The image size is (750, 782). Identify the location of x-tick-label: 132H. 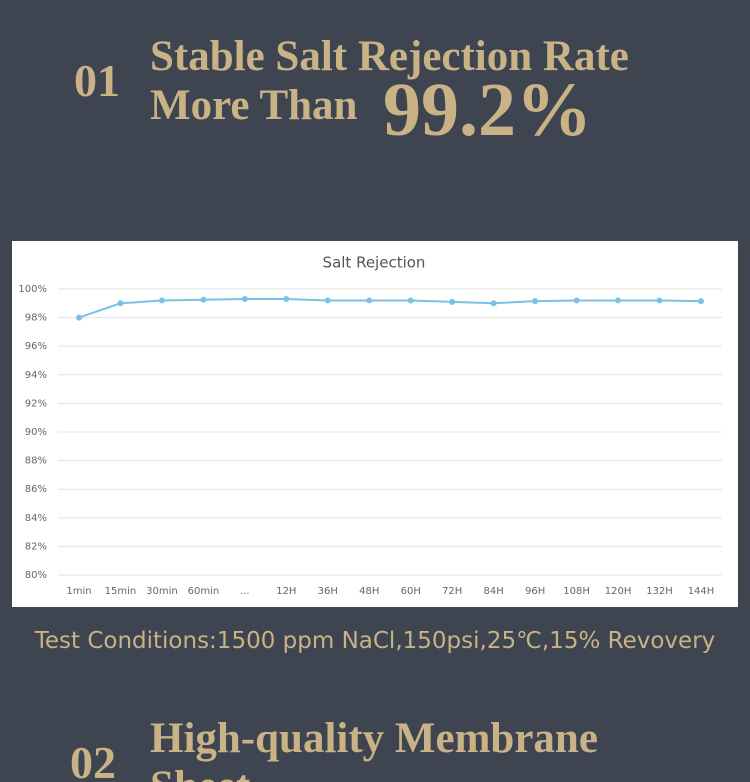
(659, 591).